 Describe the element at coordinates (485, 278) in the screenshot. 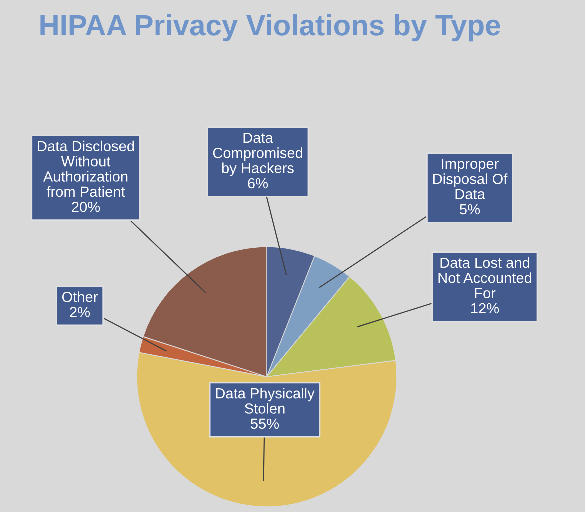

I see `slice-label: Data Lost and Not Accounted For` at that location.